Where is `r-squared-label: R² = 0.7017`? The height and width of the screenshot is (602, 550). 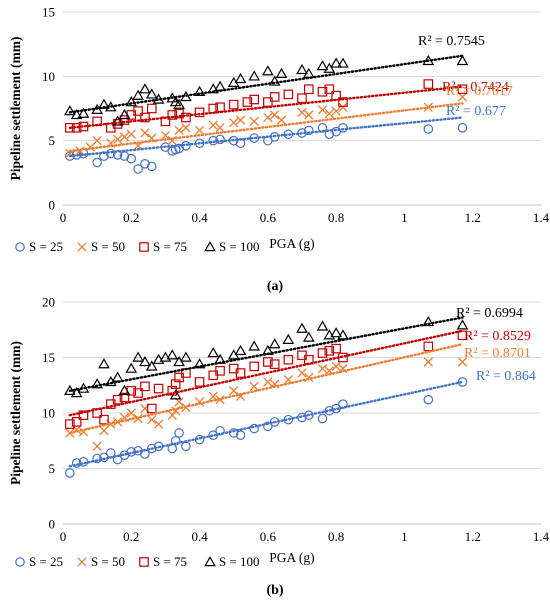
r-squared-label: R² = 0.7017 is located at coordinates (479, 91).